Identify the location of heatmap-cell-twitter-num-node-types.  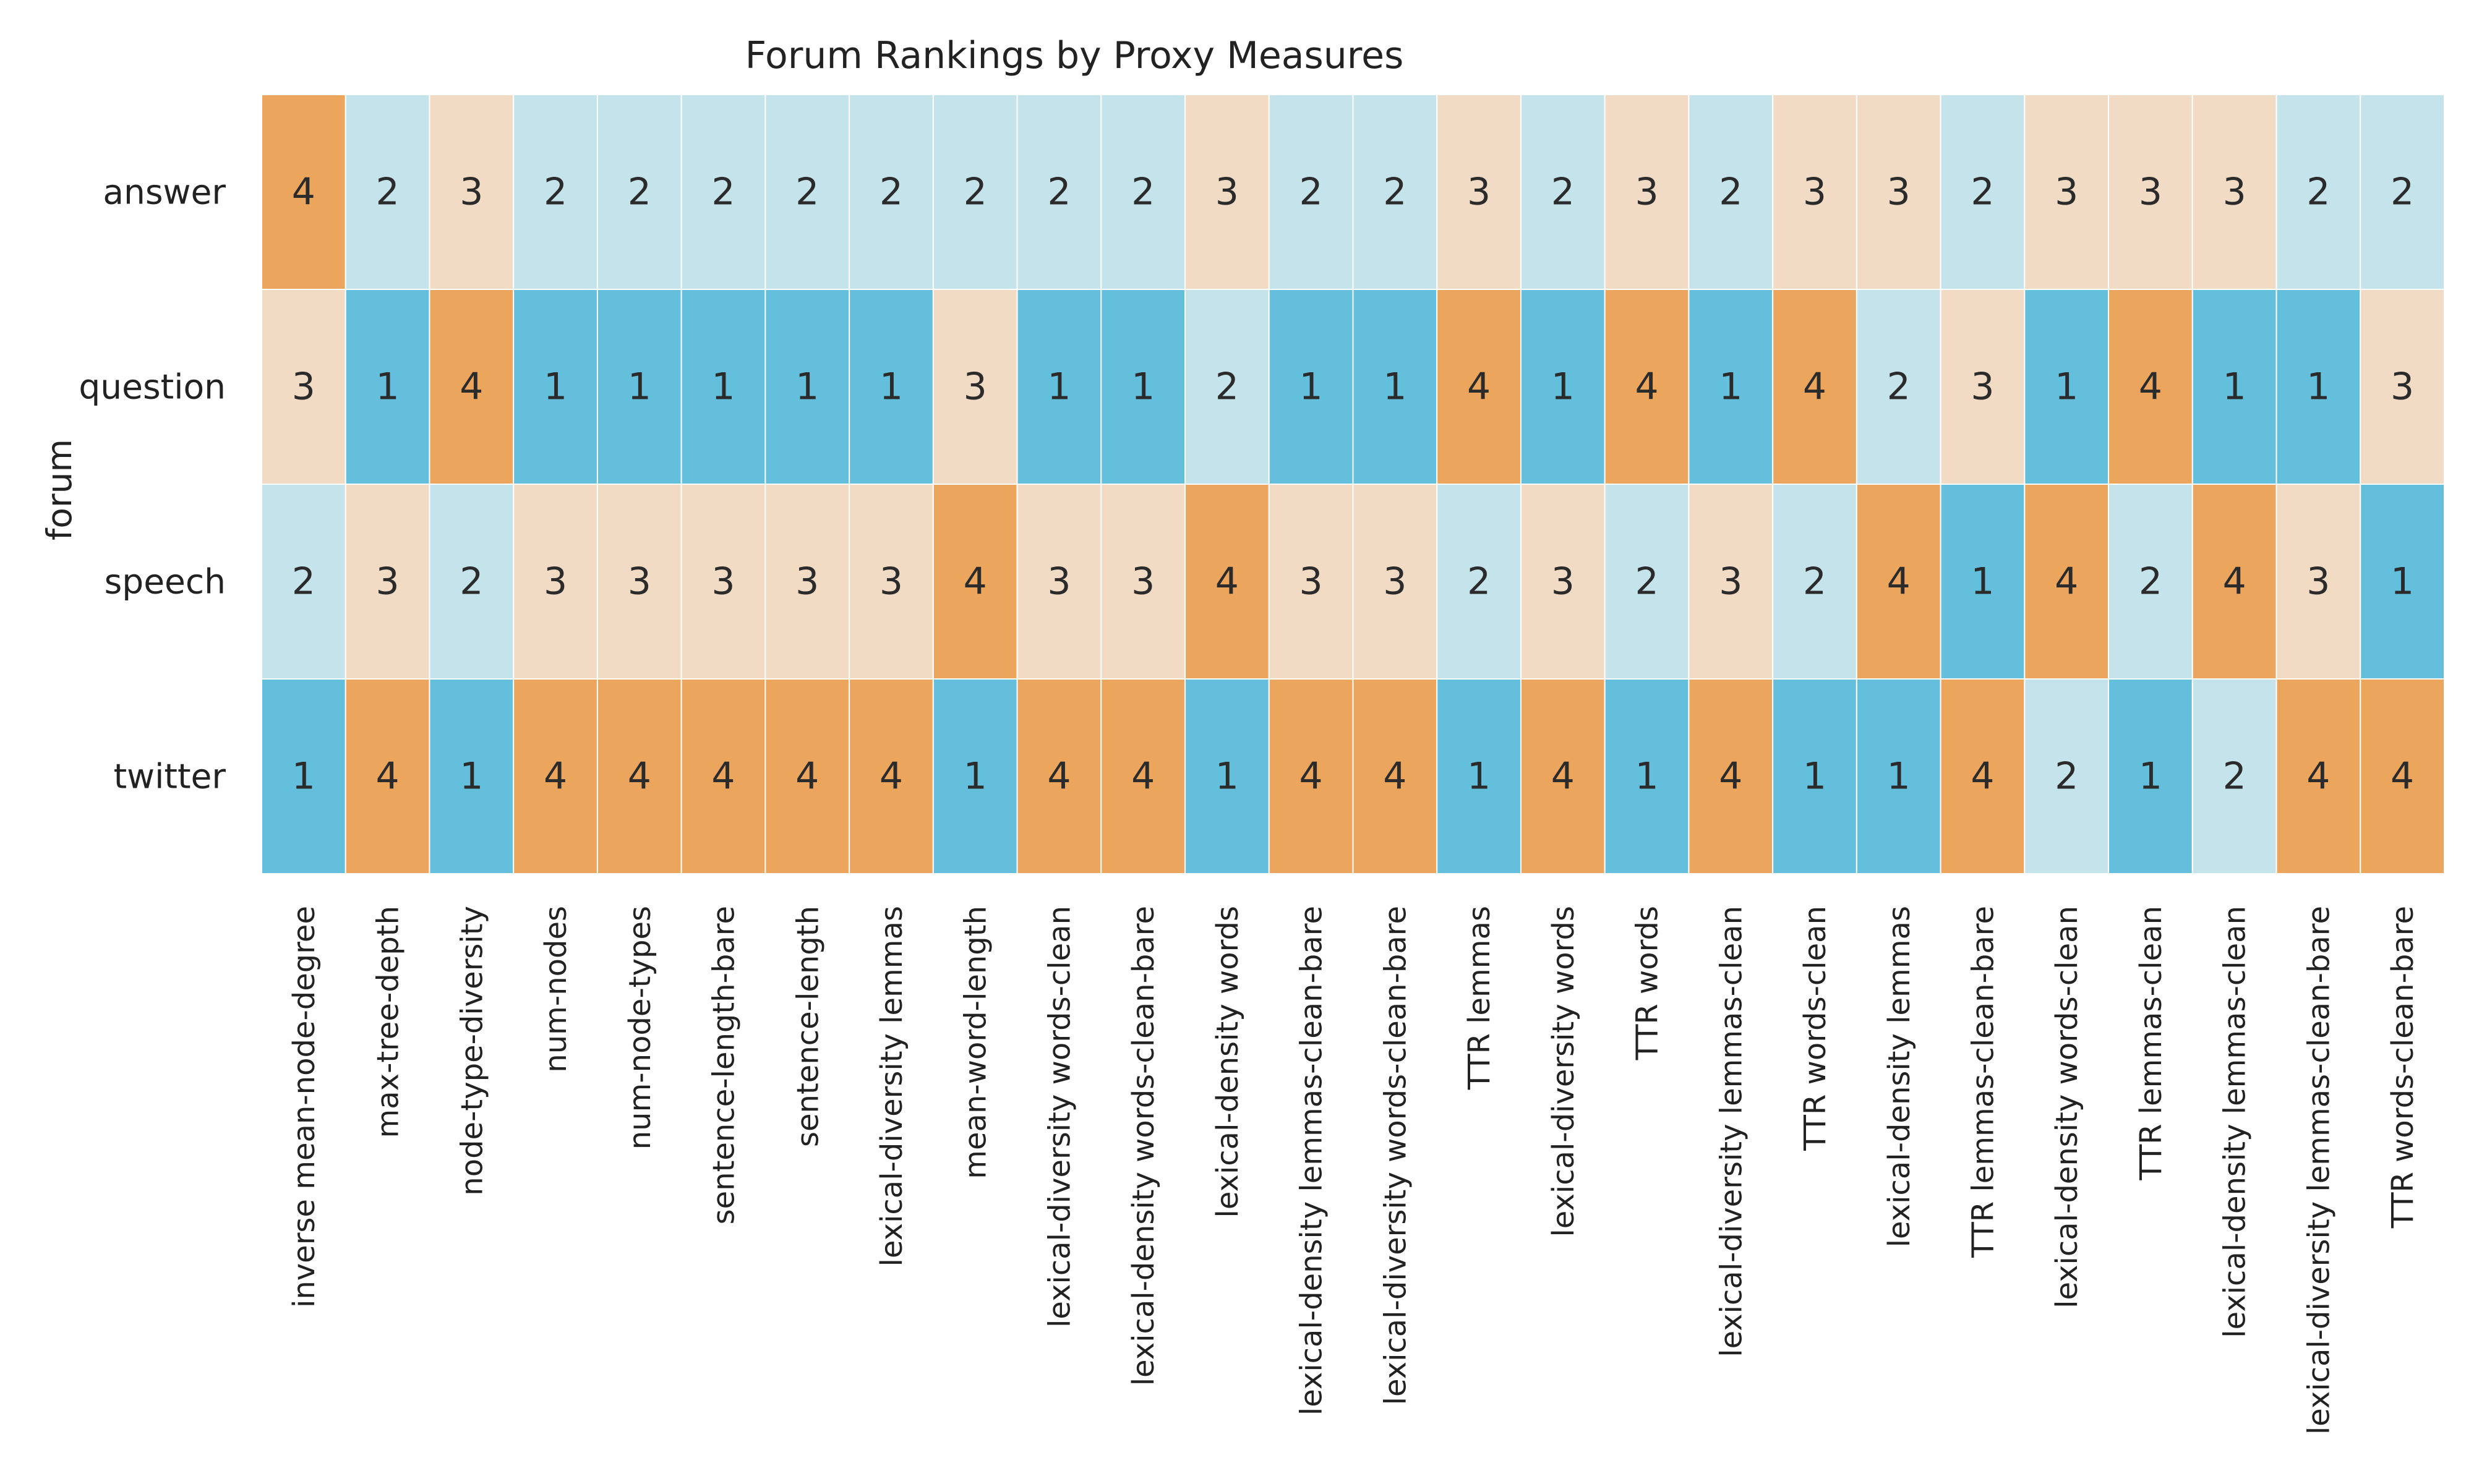
(639, 776).